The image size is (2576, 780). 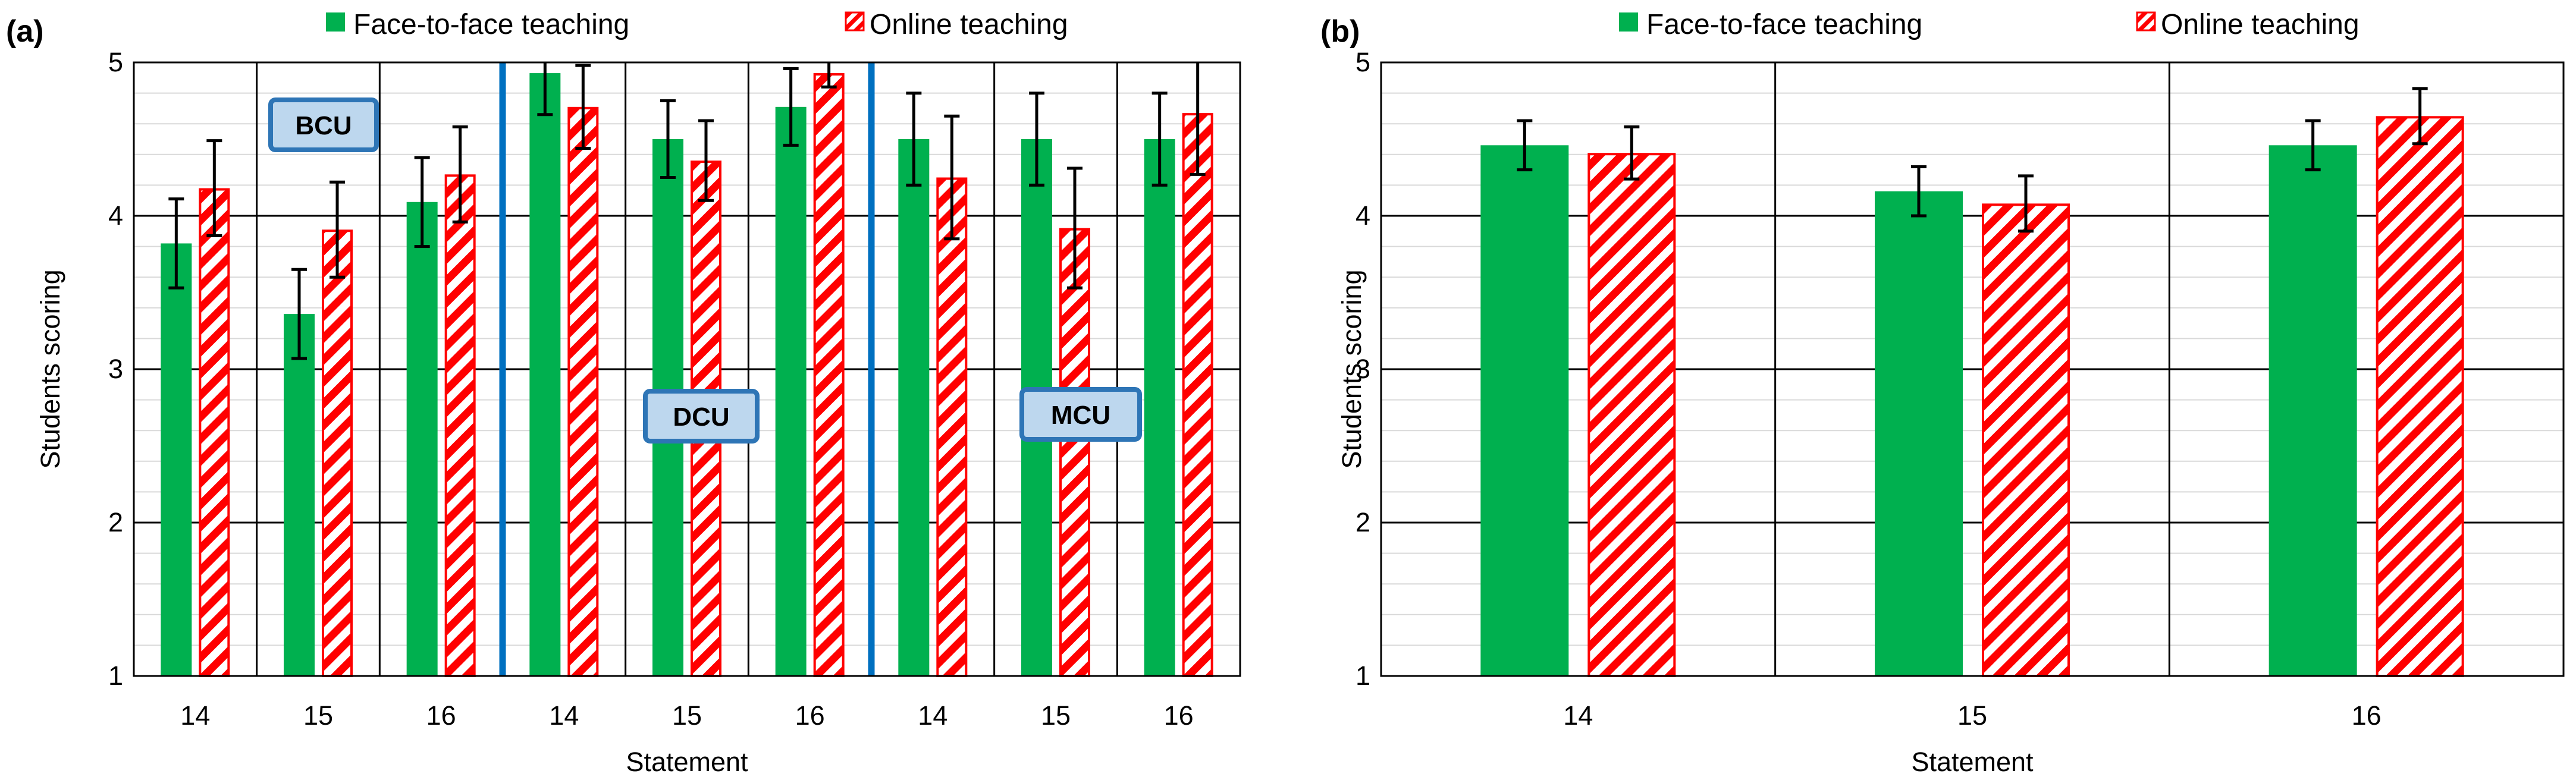 What do you see at coordinates (1340, 31) in the screenshot?
I see `panel-label: (b)` at bounding box center [1340, 31].